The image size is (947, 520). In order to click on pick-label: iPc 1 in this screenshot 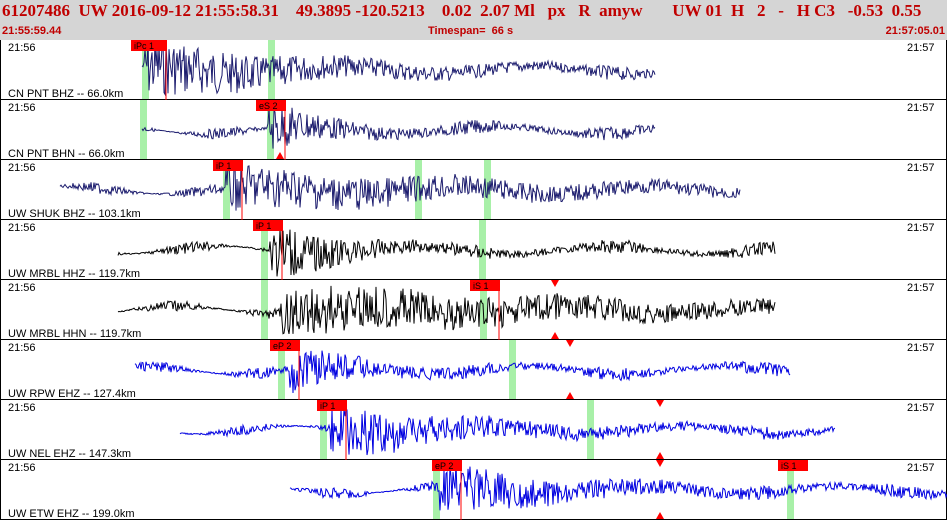, I will do `click(144, 46)`.